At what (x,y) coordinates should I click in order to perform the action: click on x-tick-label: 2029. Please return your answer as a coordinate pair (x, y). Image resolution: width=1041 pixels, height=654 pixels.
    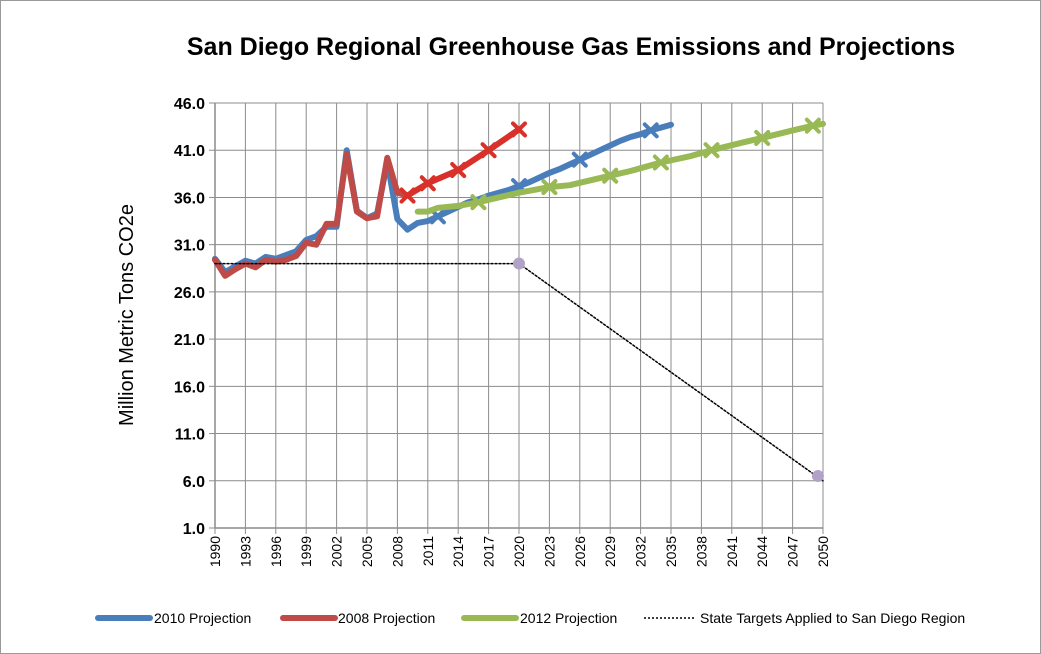
    Looking at the image, I should click on (610, 551).